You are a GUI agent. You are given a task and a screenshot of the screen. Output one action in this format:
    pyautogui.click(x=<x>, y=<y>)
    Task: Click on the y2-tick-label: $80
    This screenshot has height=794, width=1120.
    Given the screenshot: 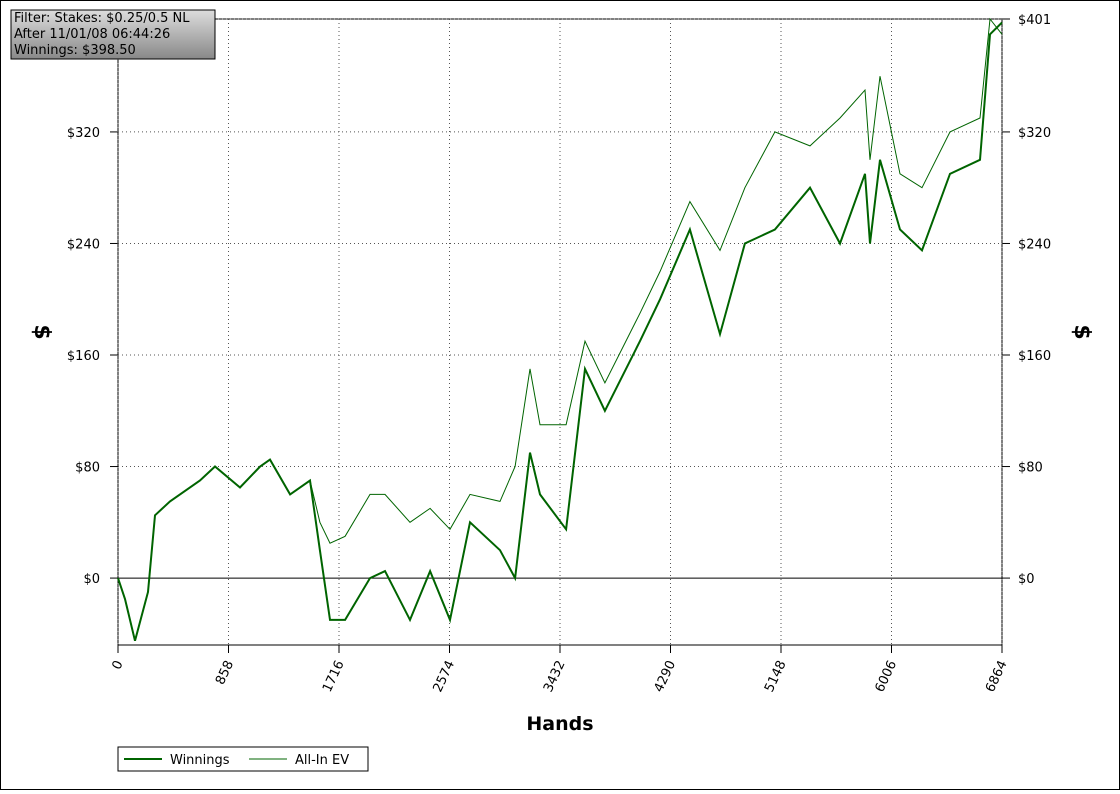 What is the action you would take?
    pyautogui.click(x=1030, y=468)
    